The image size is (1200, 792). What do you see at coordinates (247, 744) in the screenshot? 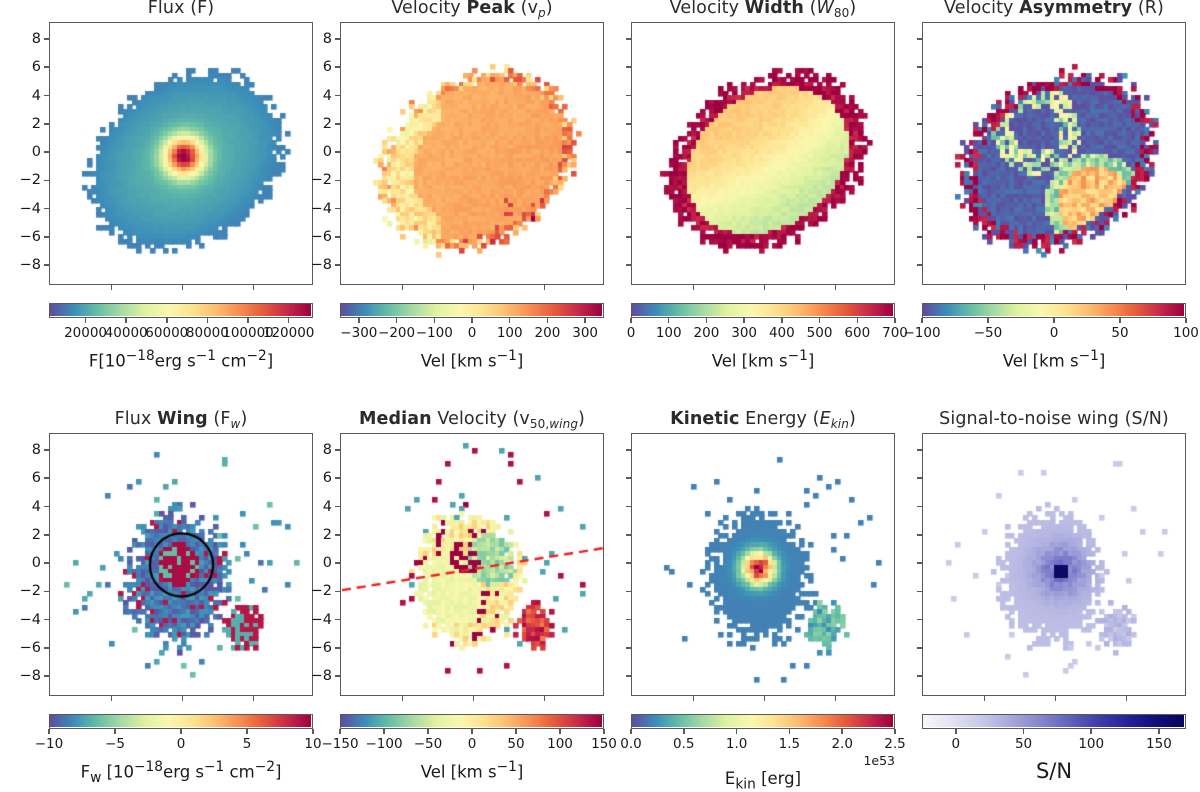
I see `colorbar-tick-label: 5` at bounding box center [247, 744].